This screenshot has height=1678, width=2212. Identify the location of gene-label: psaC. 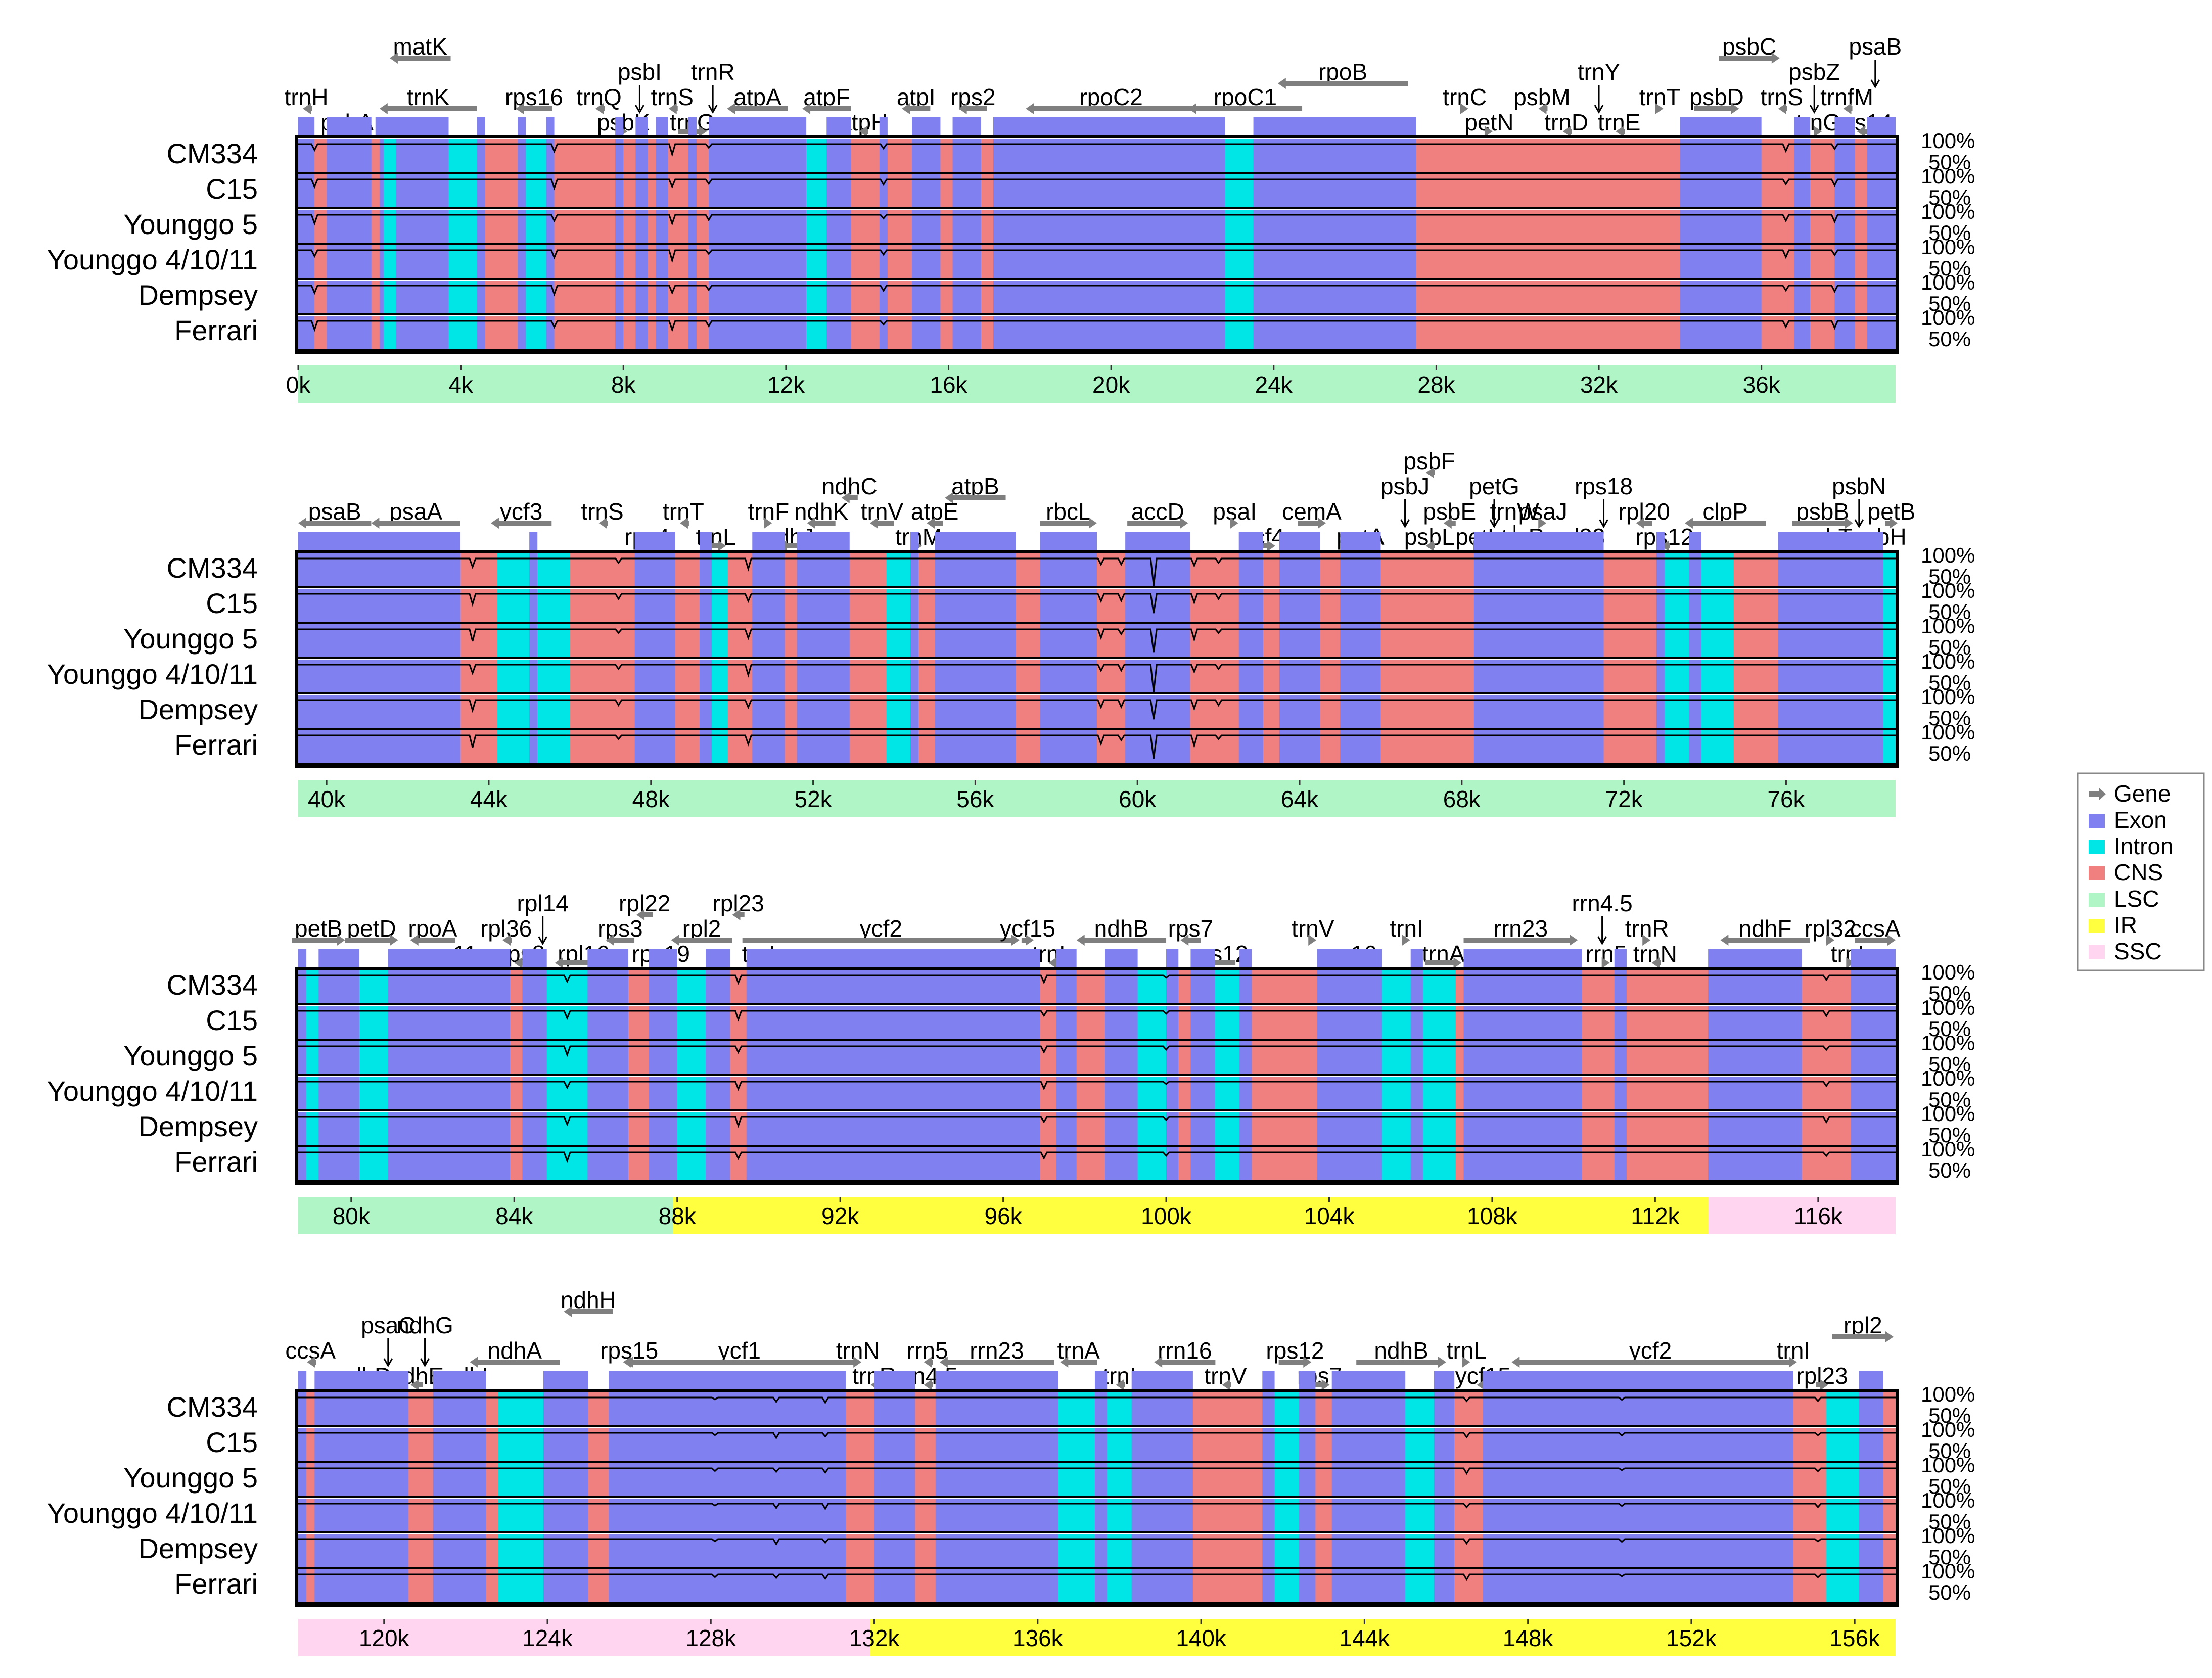
(388, 1325).